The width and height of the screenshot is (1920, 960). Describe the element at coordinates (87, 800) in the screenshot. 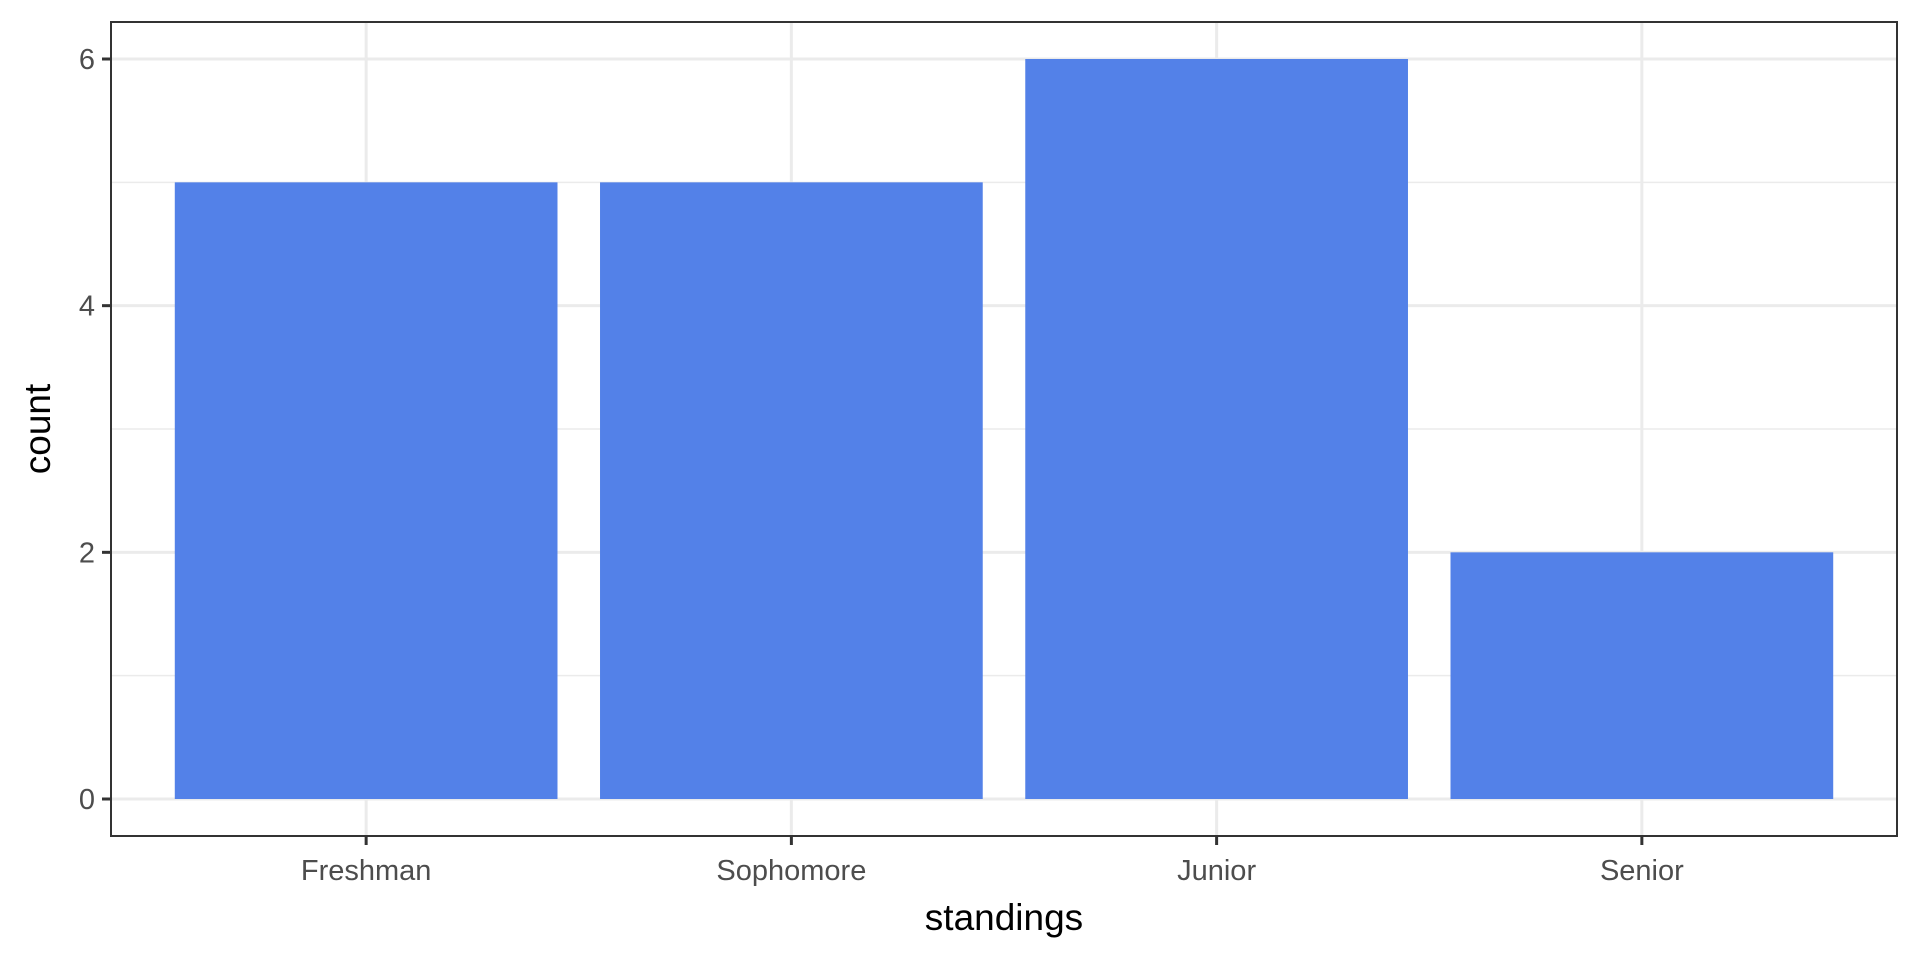

I see `y-tick-label: 0` at that location.